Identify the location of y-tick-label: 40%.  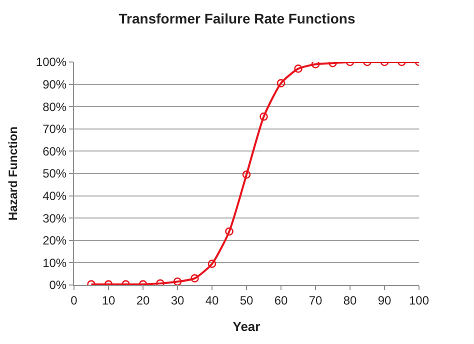
(54, 196).